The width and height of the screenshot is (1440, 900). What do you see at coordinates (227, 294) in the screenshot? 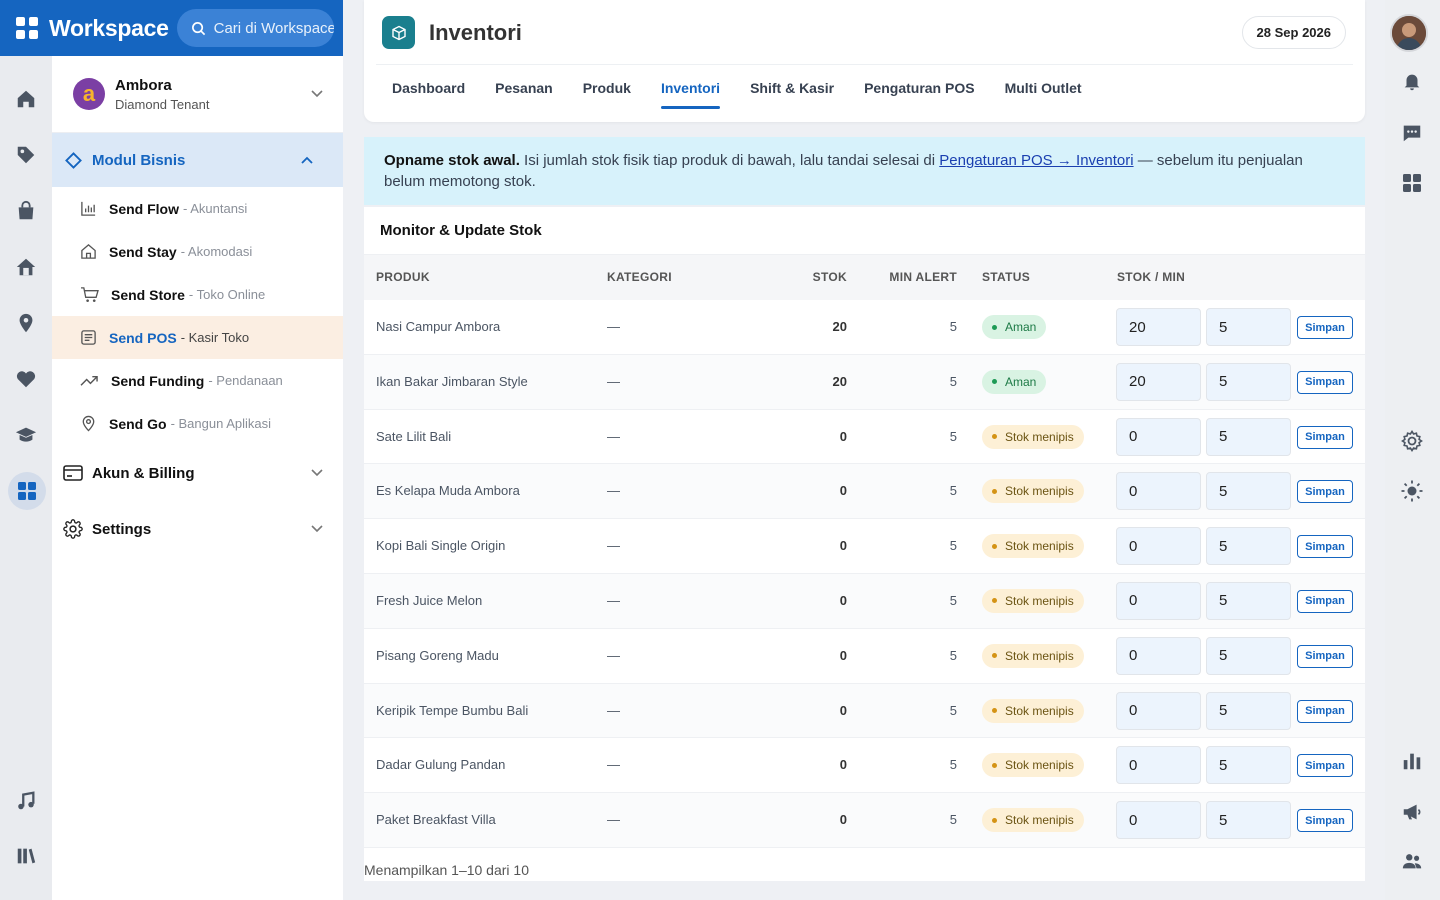
I see `sidebar-item-desc: - Toko Online` at bounding box center [227, 294].